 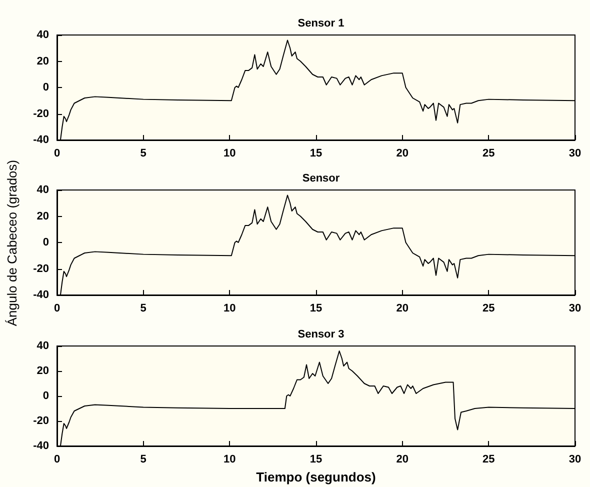 What do you see at coordinates (12, 243) in the screenshot?
I see `y-axis-title: Ángulo de Cabeceo (grados)` at bounding box center [12, 243].